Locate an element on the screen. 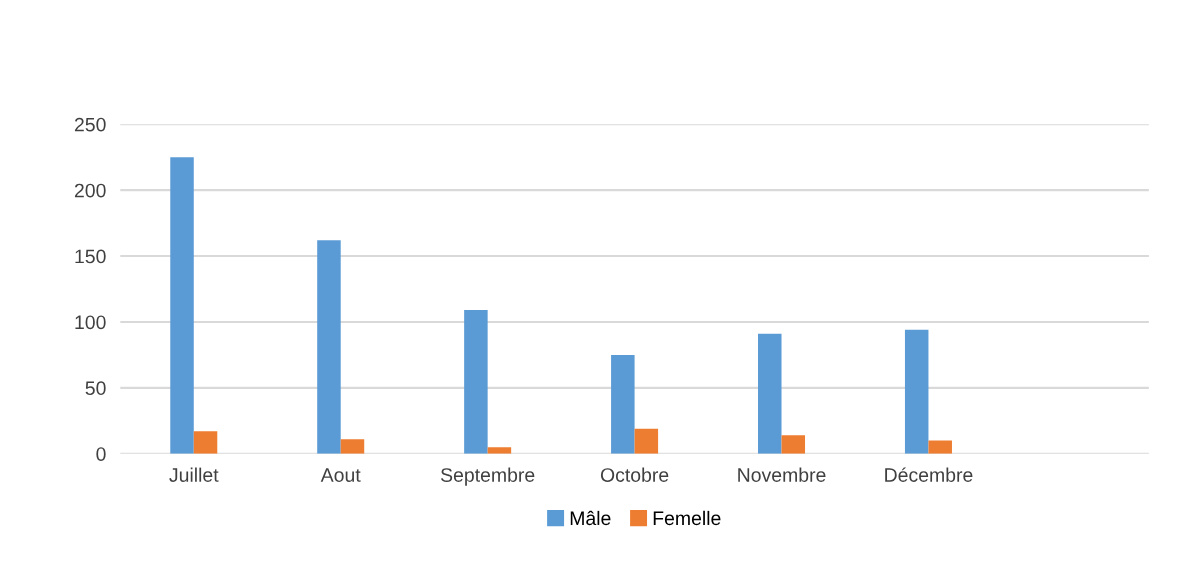 The image size is (1203, 578). legend-label: Mâle is located at coordinates (590, 518).